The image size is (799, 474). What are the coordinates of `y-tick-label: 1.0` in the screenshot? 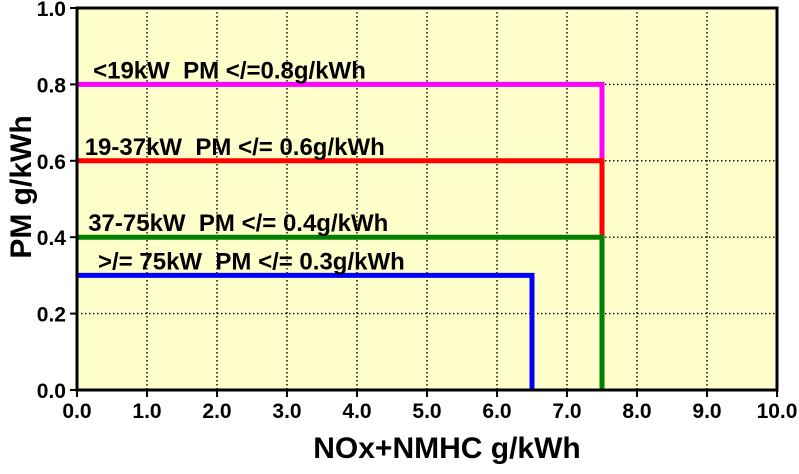 It's located at (51, 10).